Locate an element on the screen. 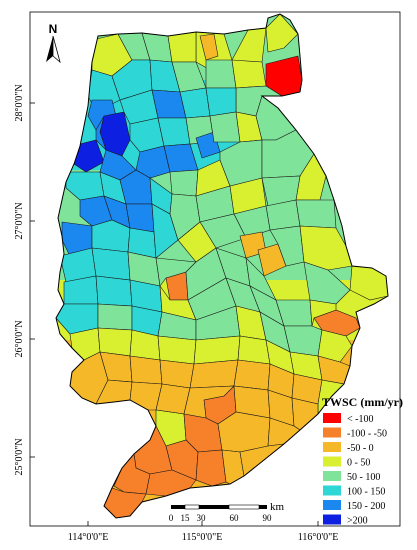 The image size is (417, 550). scale-label-0: 0 is located at coordinates (171, 518).